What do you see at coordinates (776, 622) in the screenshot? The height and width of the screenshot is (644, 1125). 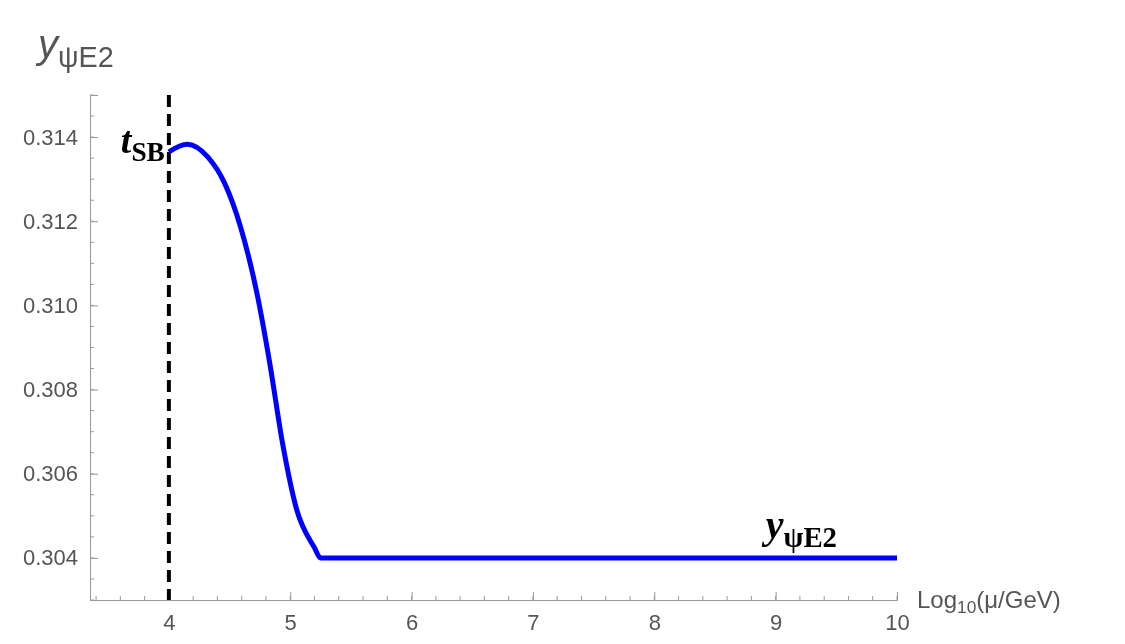 I see `x-tick-label: 9` at bounding box center [776, 622].